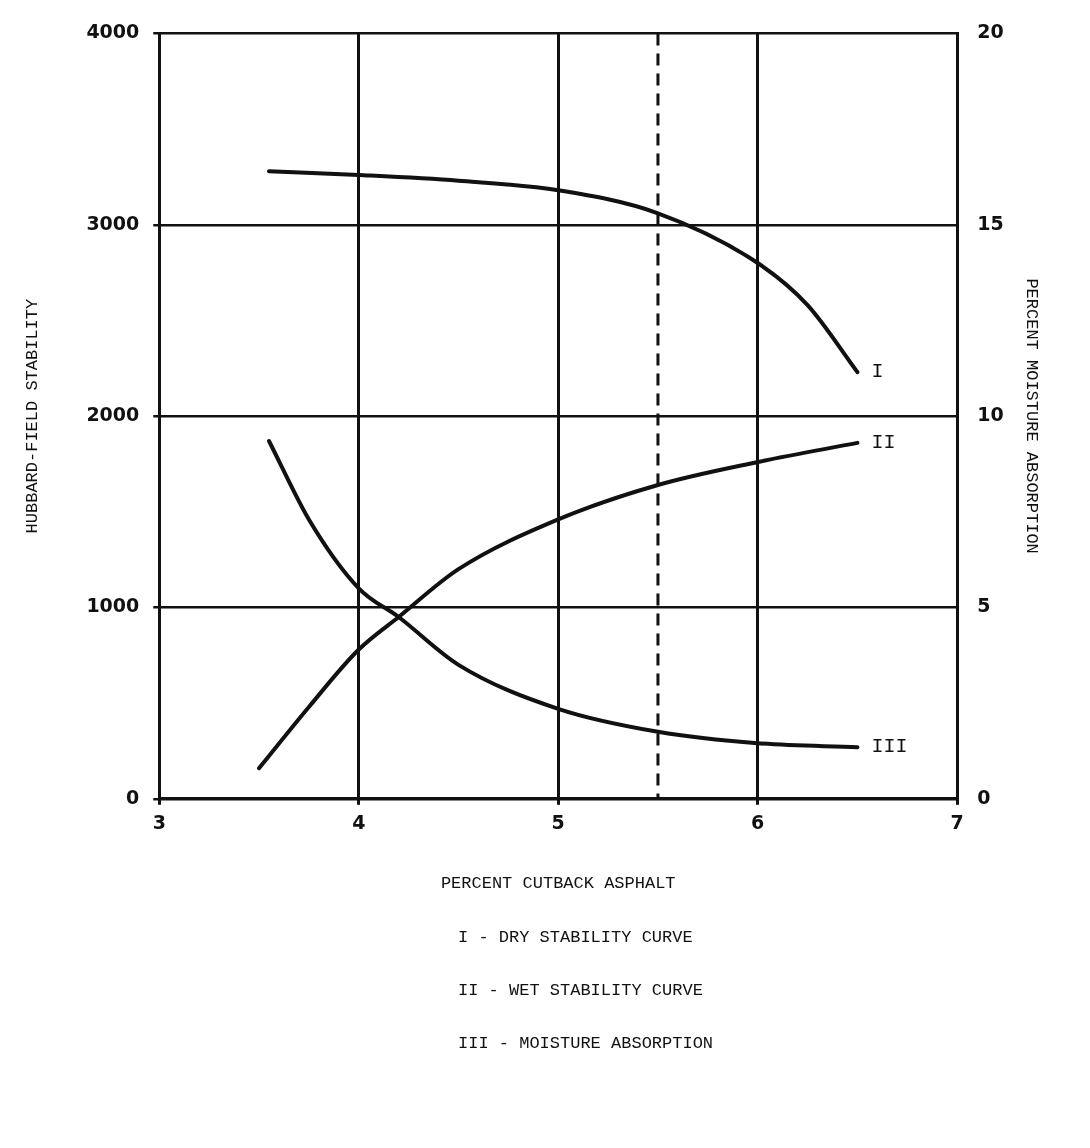 This screenshot has width=1090, height=1148. Describe the element at coordinates (586, 1043) in the screenshot. I see `text: III - MOISTURE ABSORPTION` at that location.